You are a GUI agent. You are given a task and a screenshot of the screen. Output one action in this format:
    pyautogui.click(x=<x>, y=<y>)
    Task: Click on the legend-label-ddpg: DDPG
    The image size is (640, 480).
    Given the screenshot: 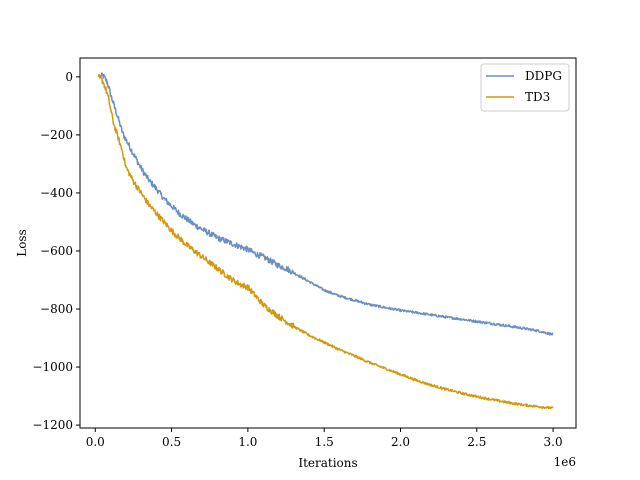 What is the action you would take?
    pyautogui.click(x=543, y=76)
    